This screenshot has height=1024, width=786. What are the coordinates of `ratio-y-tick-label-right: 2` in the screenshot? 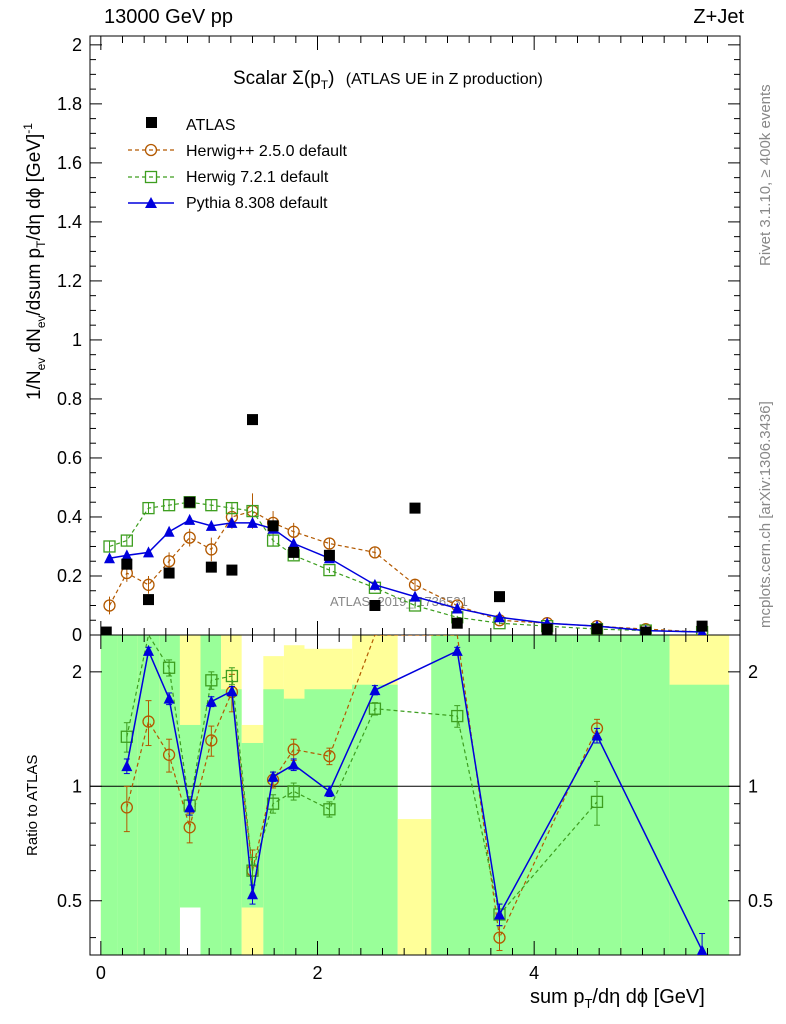 It's located at (753, 672).